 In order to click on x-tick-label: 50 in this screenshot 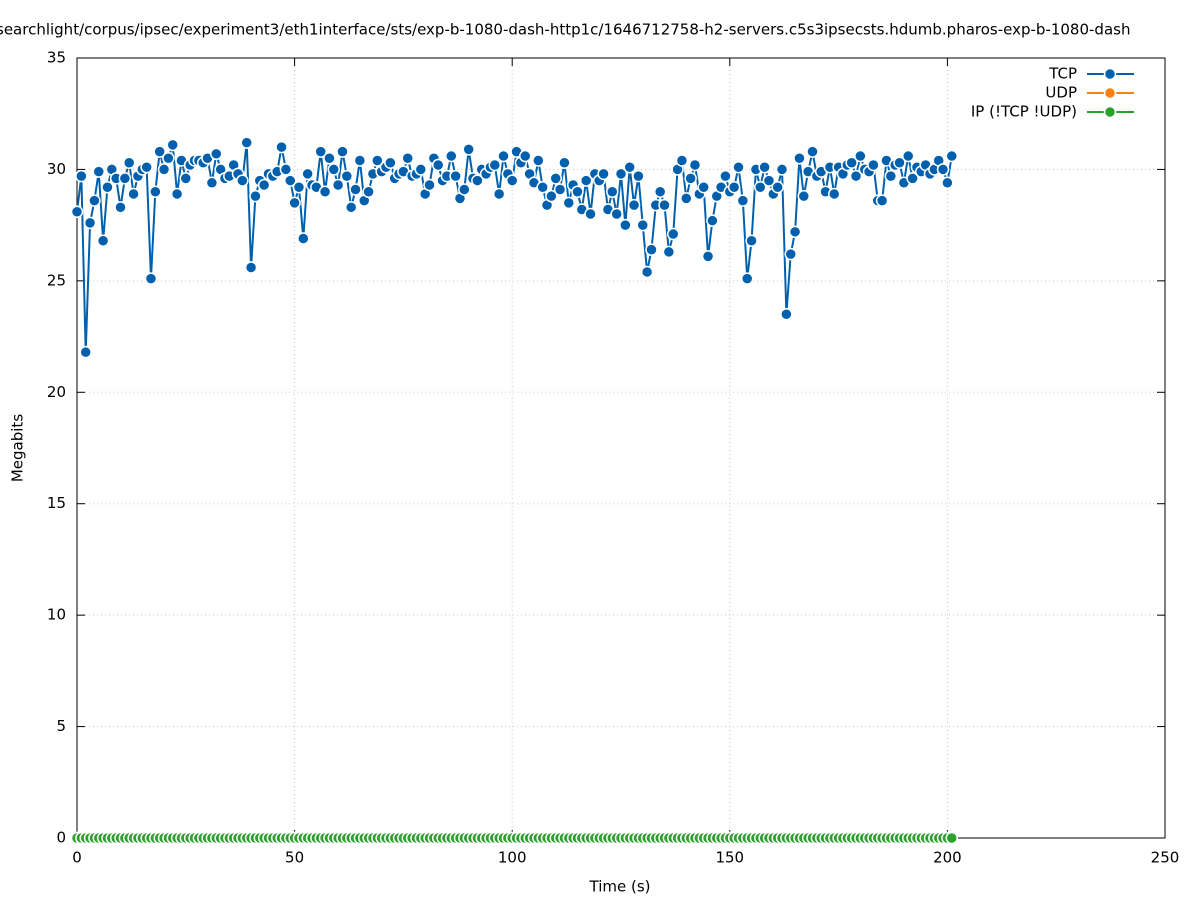, I will do `click(294, 858)`.